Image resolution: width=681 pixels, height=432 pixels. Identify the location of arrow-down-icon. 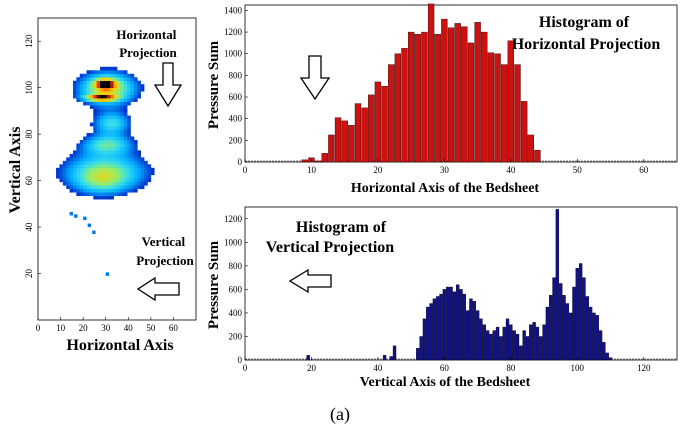
(168, 85).